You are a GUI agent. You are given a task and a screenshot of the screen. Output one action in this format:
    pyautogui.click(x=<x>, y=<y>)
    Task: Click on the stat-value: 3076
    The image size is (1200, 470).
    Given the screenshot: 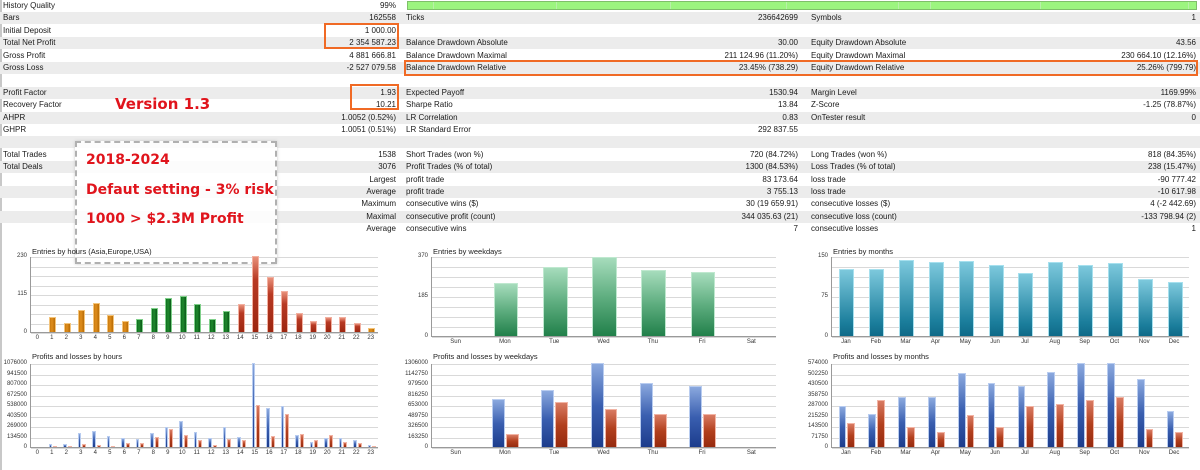 What is the action you would take?
    pyautogui.click(x=387, y=167)
    